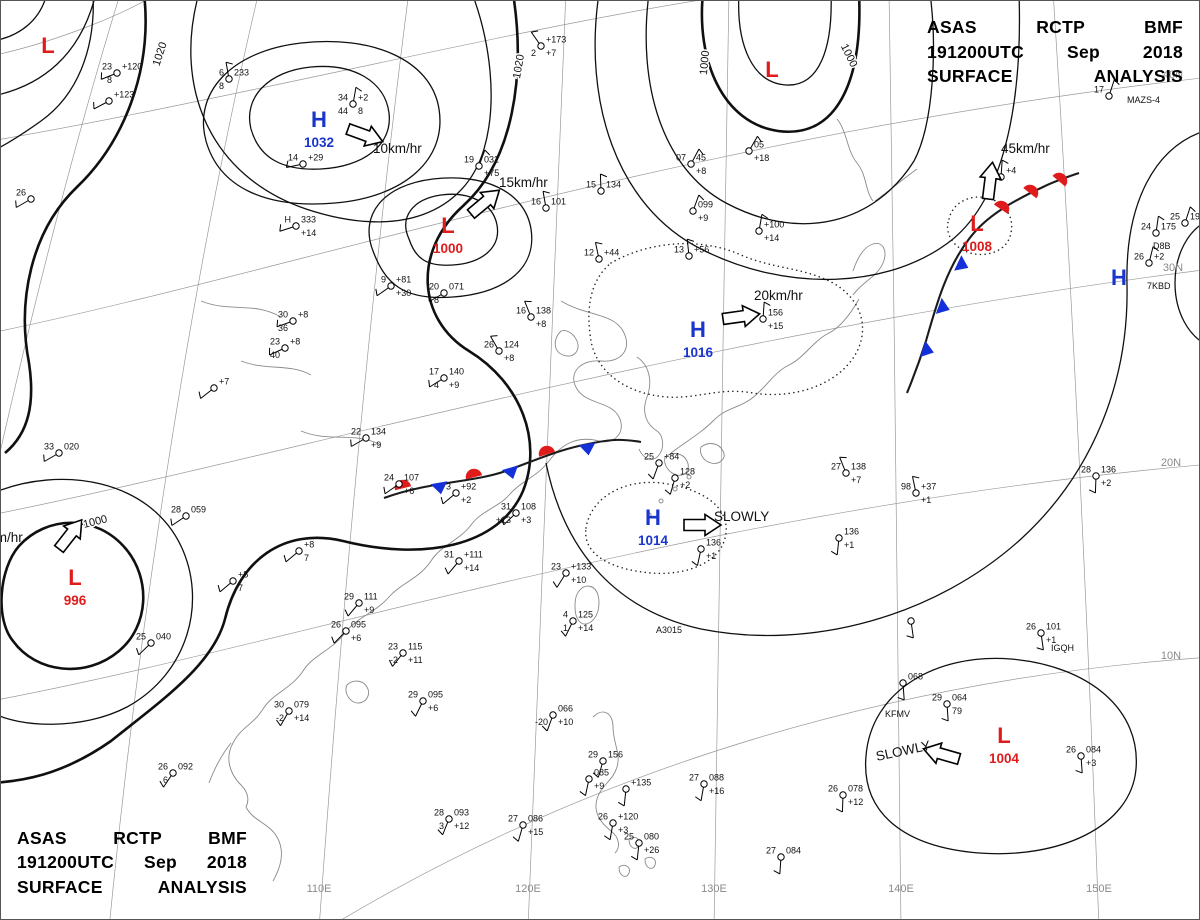 The image size is (1200, 920). What do you see at coordinates (711, 556) in the screenshot?
I see `station-value: +1` at bounding box center [711, 556].